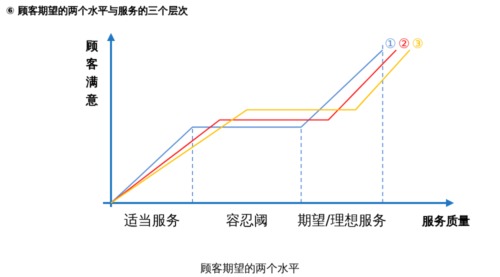 The width and height of the screenshot is (500, 277). Describe the element at coordinates (97, 11) in the screenshot. I see `title: ⑥ 顾客期望的两个水平与服务的三个层次` at that location.